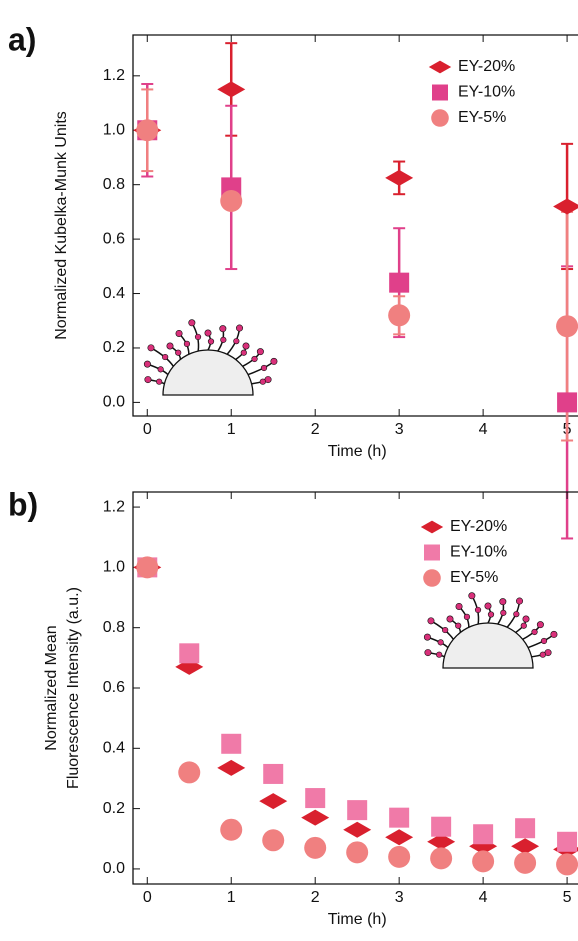 The height and width of the screenshot is (941, 578). I want to click on x-tick-label: 5, so click(567, 897).